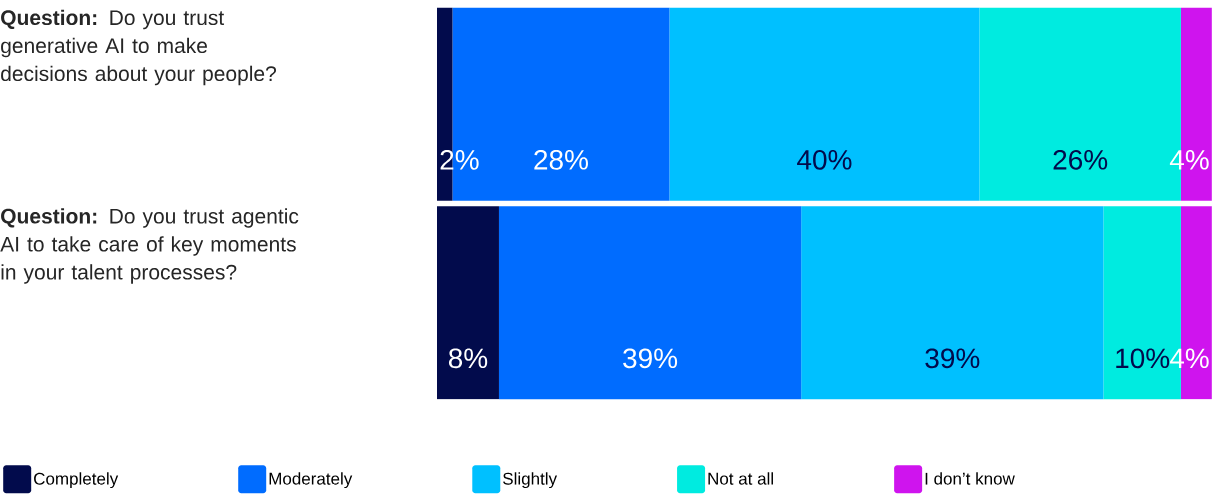  What do you see at coordinates (76, 480) in the screenshot?
I see `legend-label: Completely` at bounding box center [76, 480].